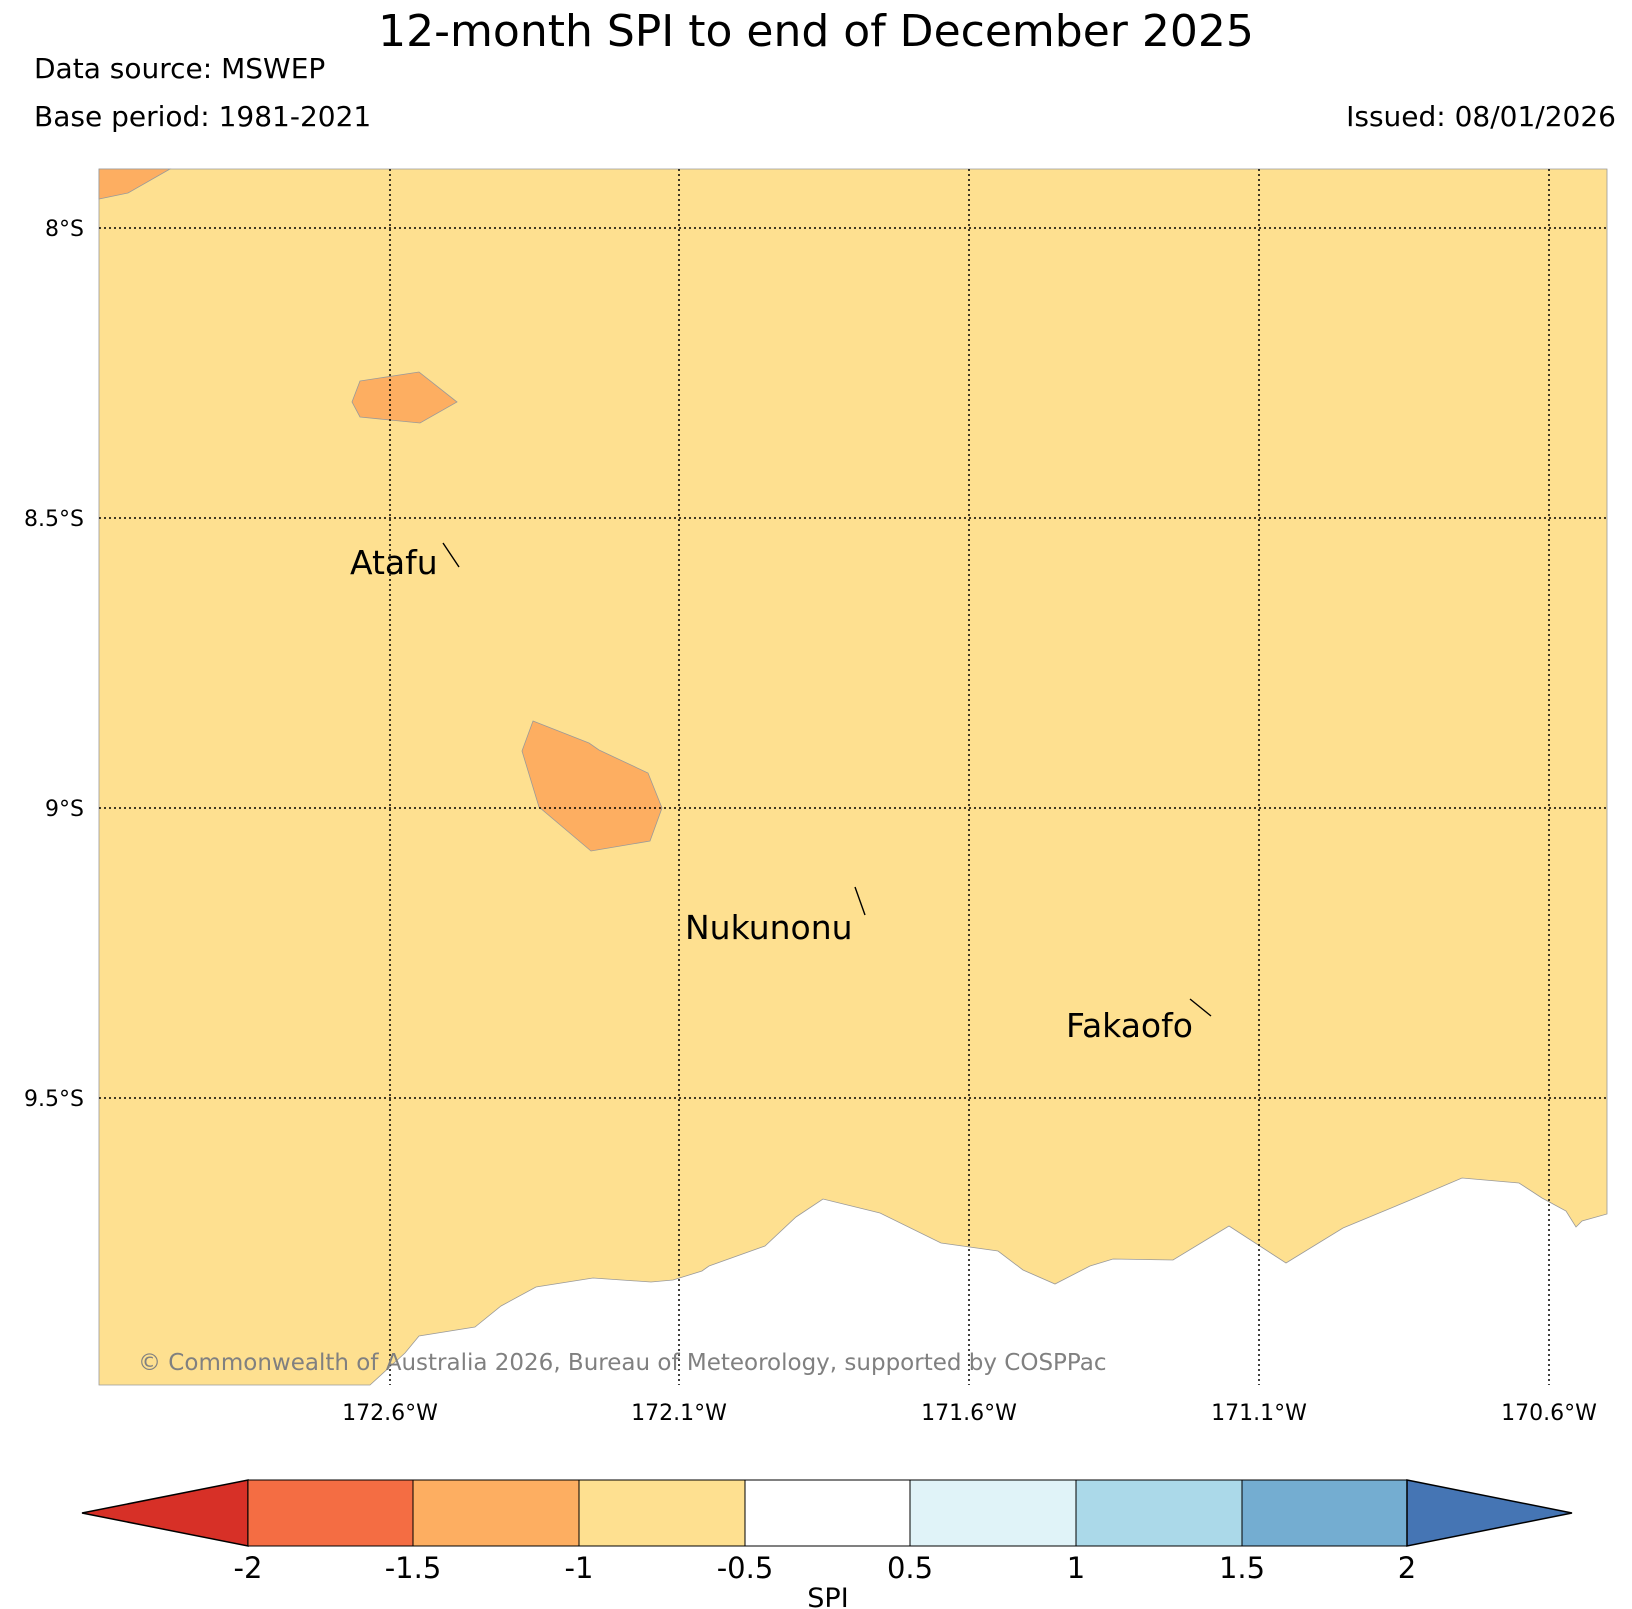  Describe the element at coordinates (203, 116) in the screenshot. I see `base-period-label: Base period: 1981-2021` at that location.